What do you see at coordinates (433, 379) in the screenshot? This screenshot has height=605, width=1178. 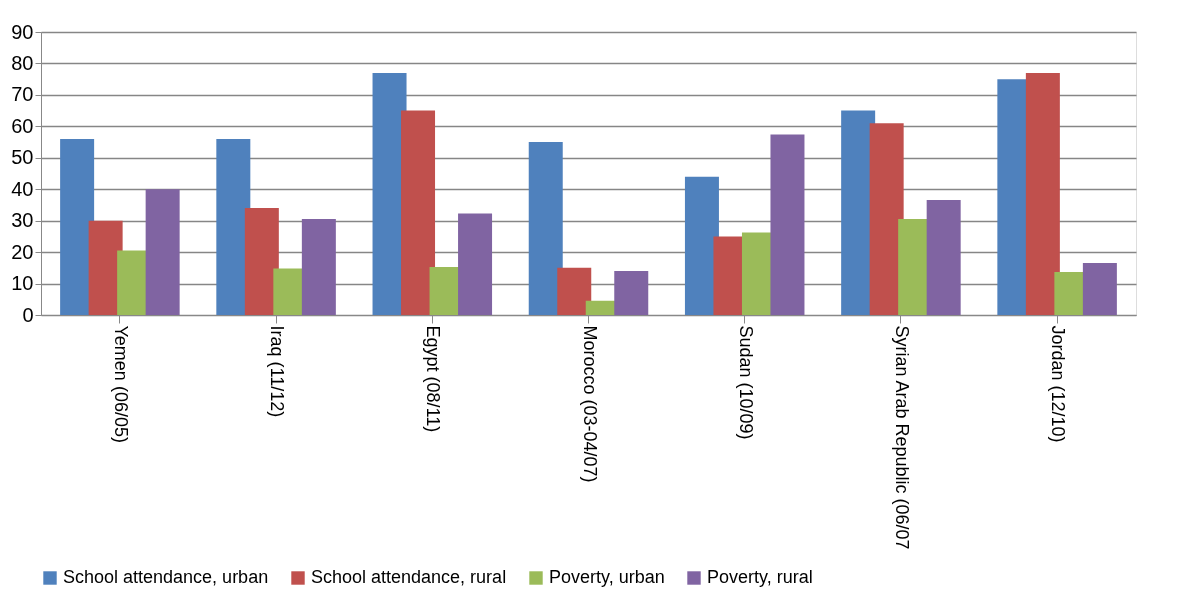 I see `x-tick-label: Egypt (08/11)` at bounding box center [433, 379].